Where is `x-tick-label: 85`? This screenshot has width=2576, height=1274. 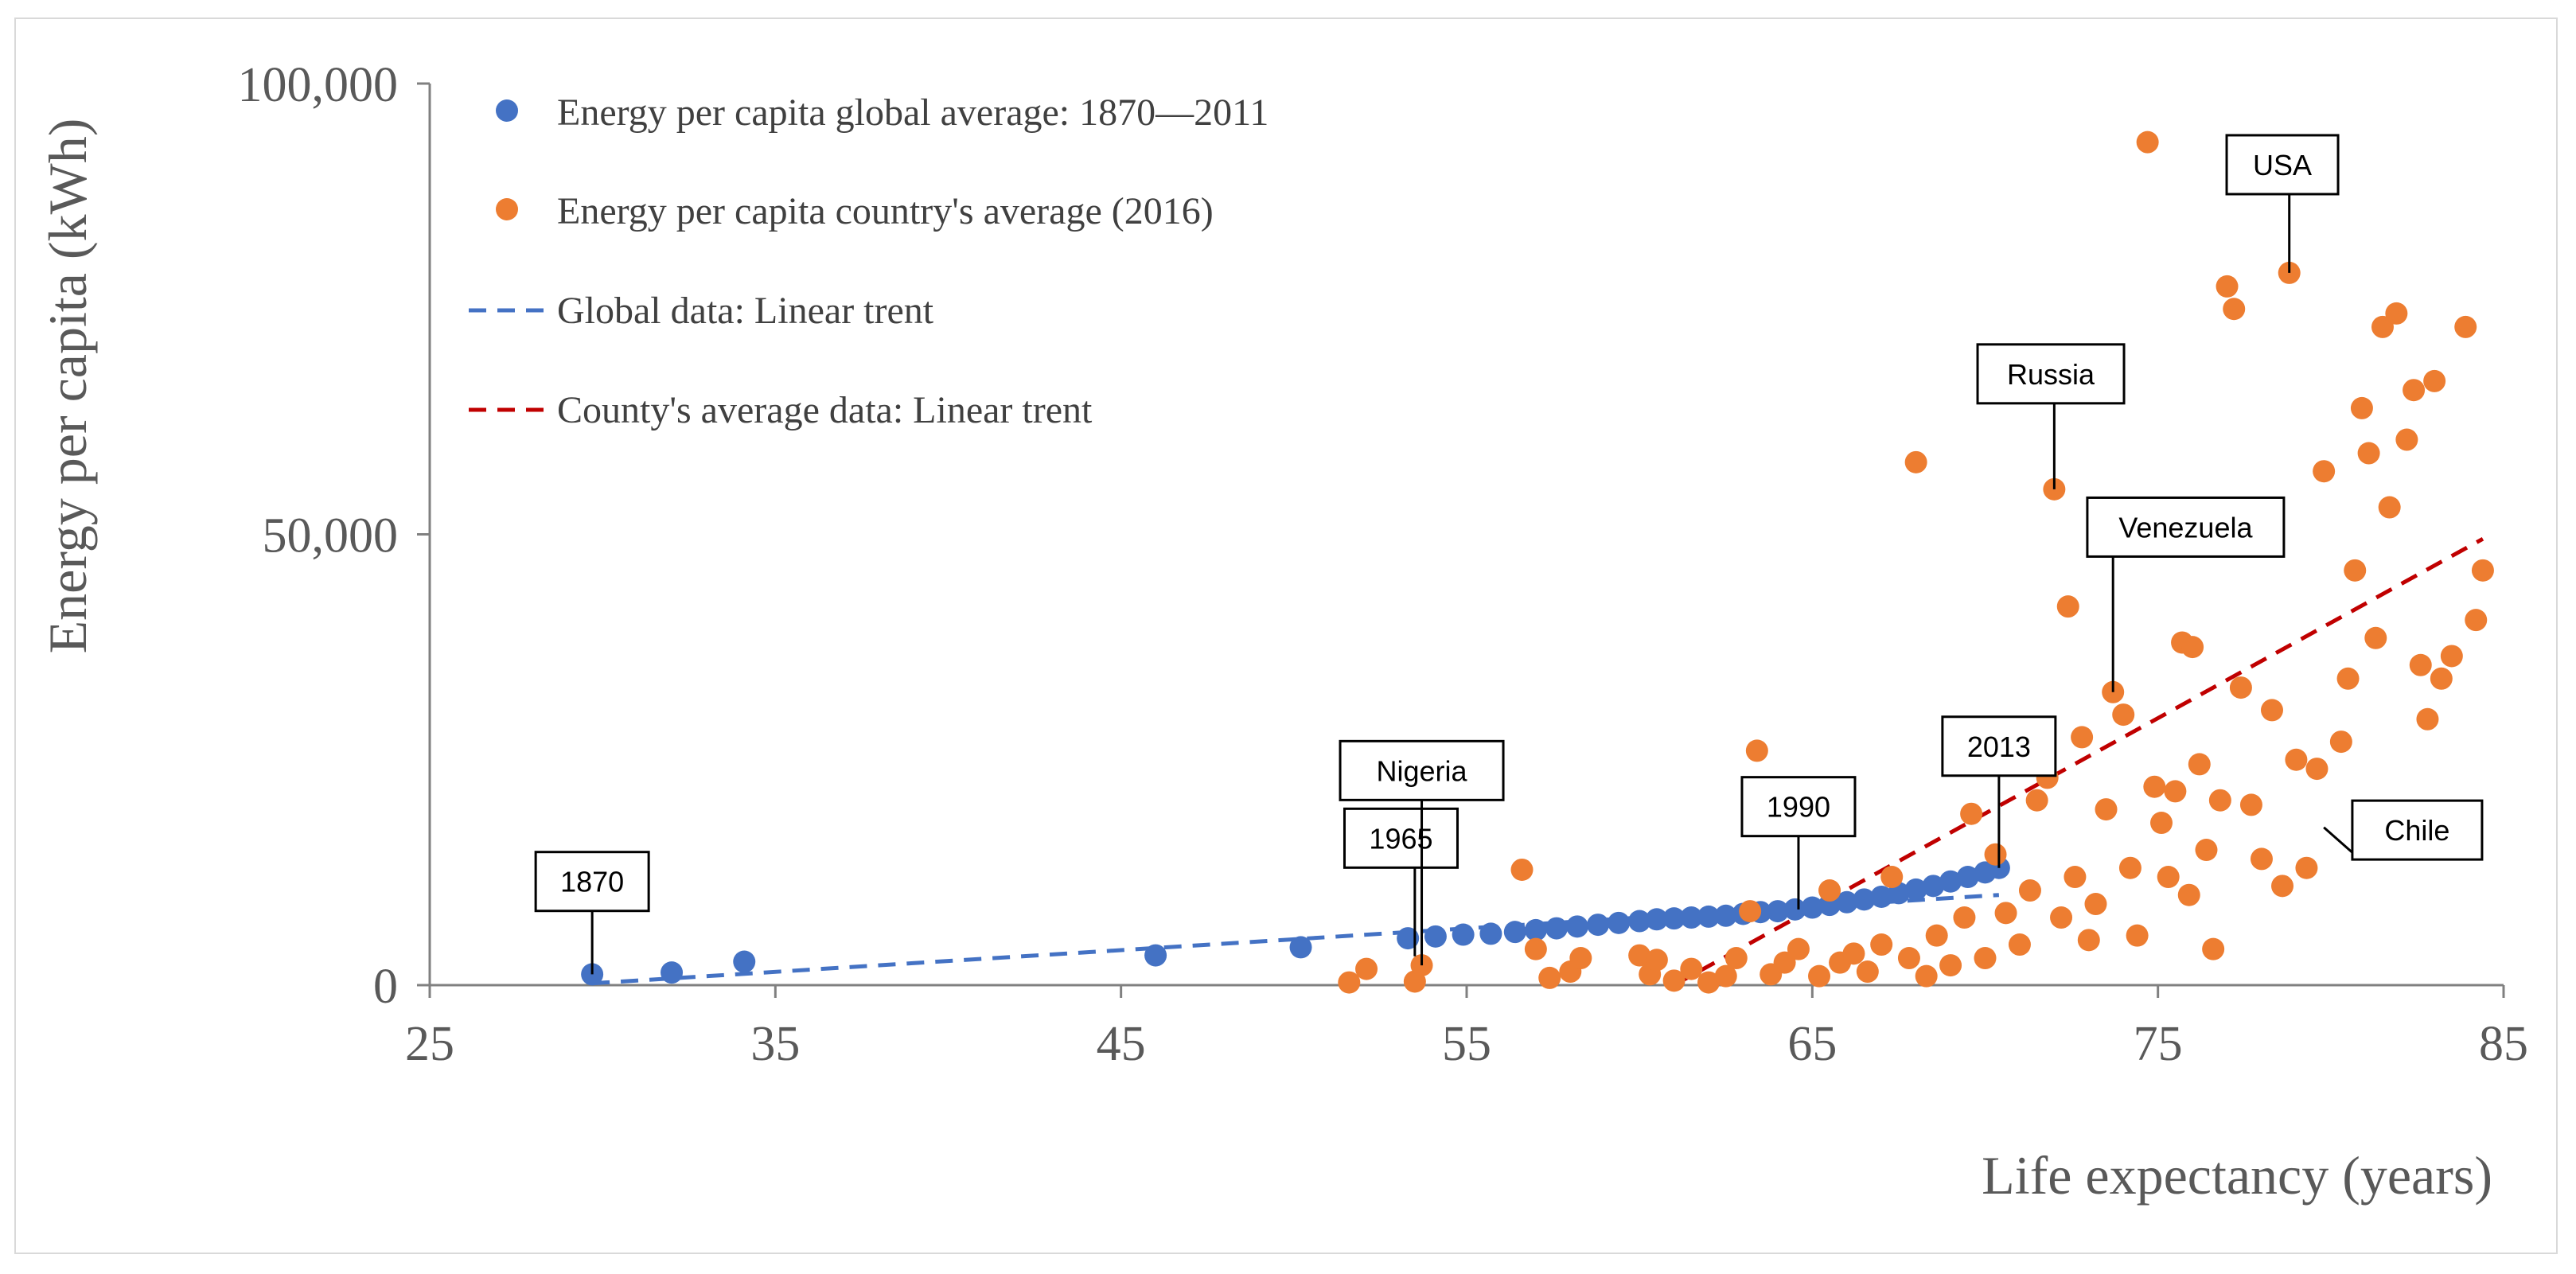
x-tick-label: 85 is located at coordinates (2503, 1044).